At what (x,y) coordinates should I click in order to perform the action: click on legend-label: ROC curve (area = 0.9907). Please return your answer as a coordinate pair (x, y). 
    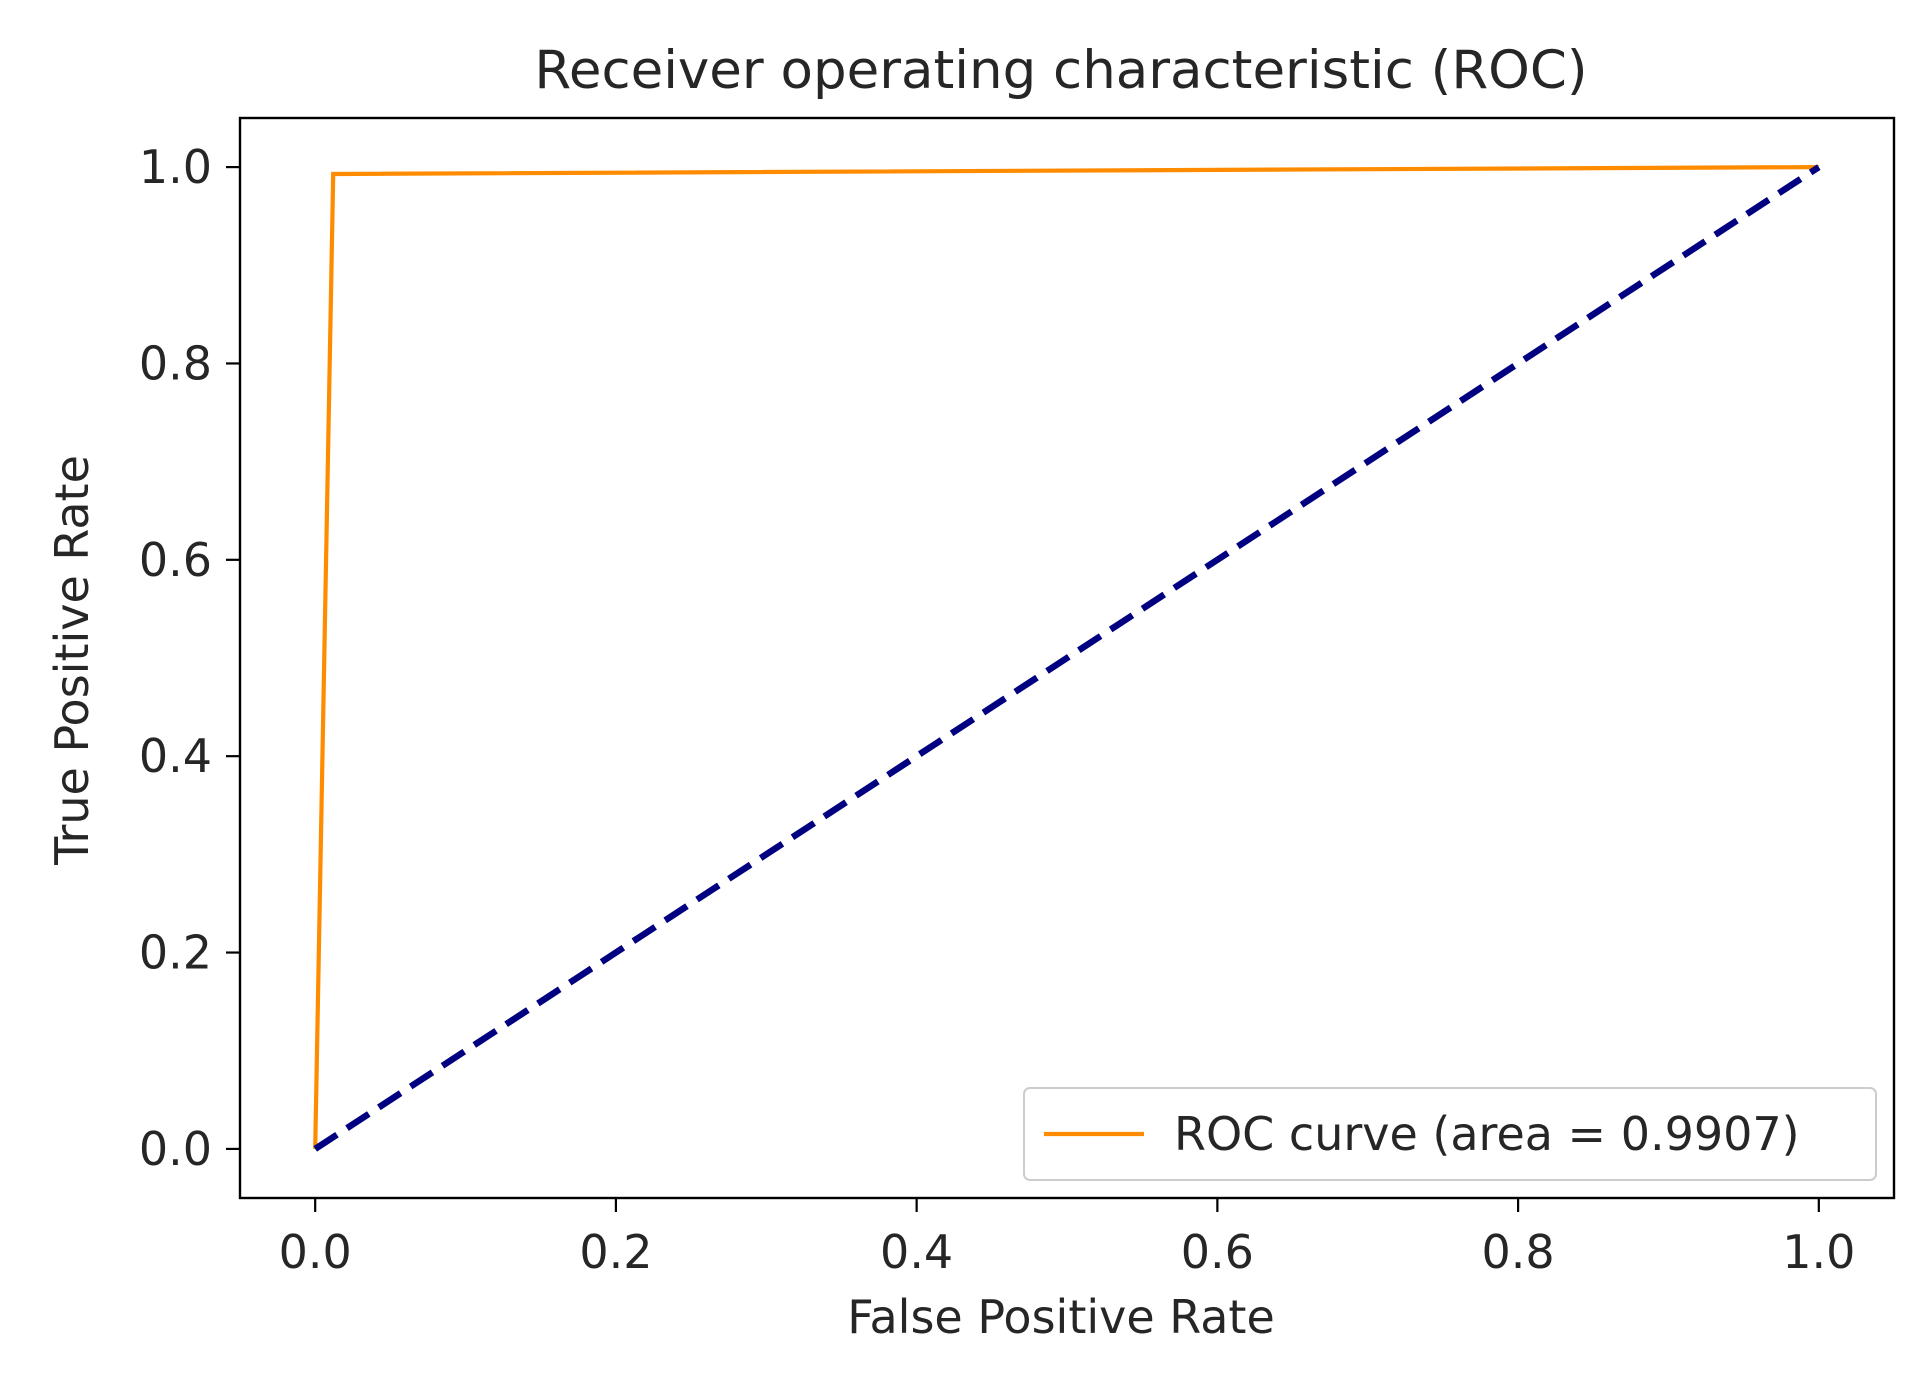
    Looking at the image, I should click on (1487, 1134).